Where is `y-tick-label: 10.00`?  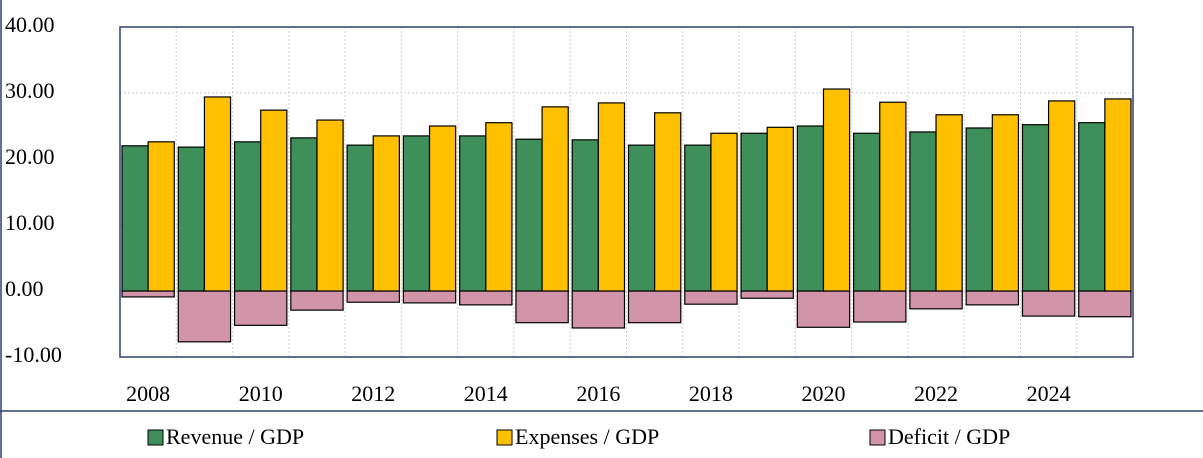
y-tick-label: 10.00 is located at coordinates (30, 222).